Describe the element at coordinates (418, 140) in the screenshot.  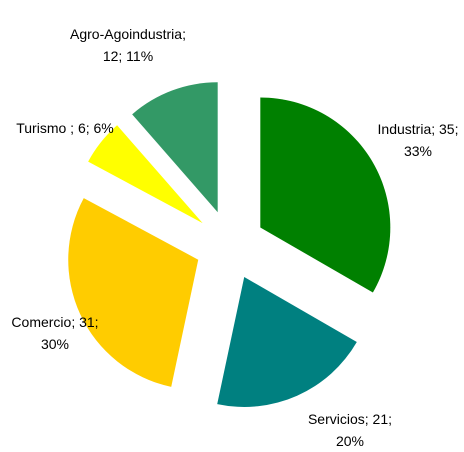
I see `slice-label: Industria; 35; 33%` at that location.